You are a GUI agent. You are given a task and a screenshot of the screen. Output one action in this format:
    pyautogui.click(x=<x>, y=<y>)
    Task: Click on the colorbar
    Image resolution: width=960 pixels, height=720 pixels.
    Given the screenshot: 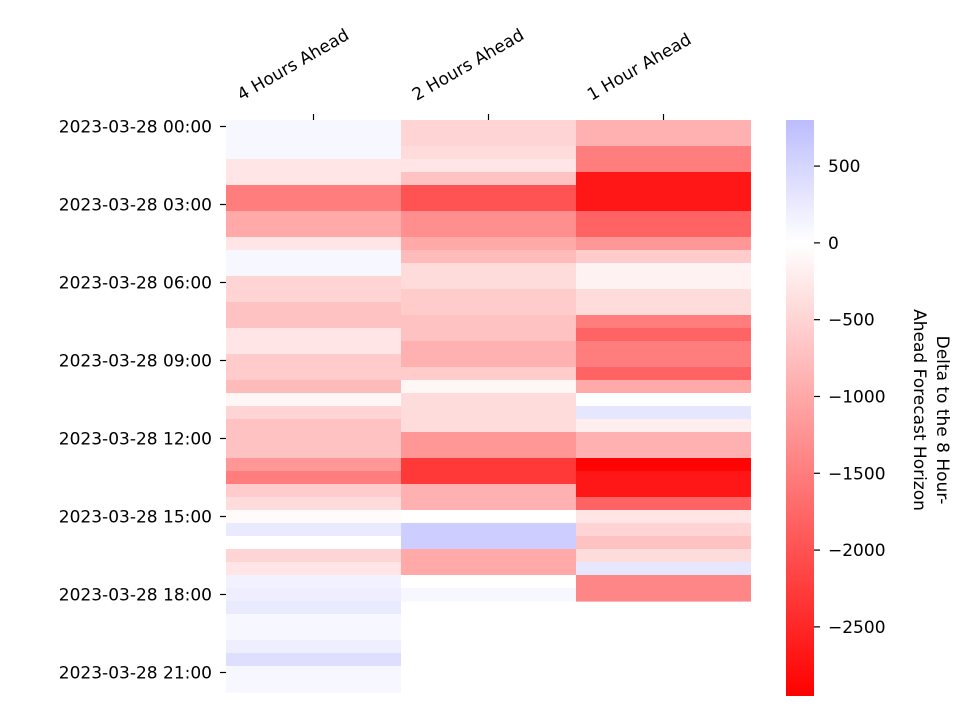 What is the action you would take?
    pyautogui.click(x=800, y=408)
    